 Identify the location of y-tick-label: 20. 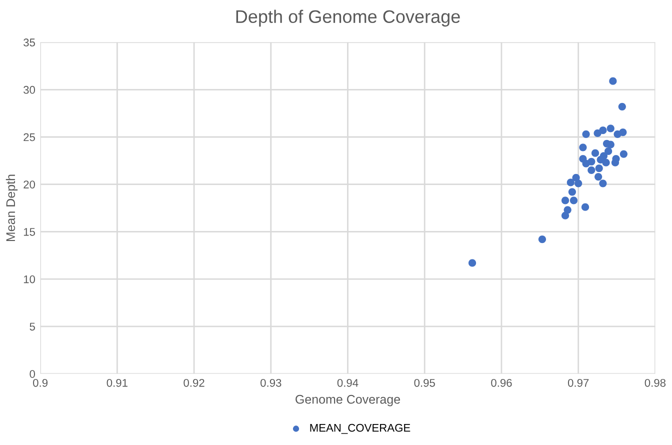
(30, 184).